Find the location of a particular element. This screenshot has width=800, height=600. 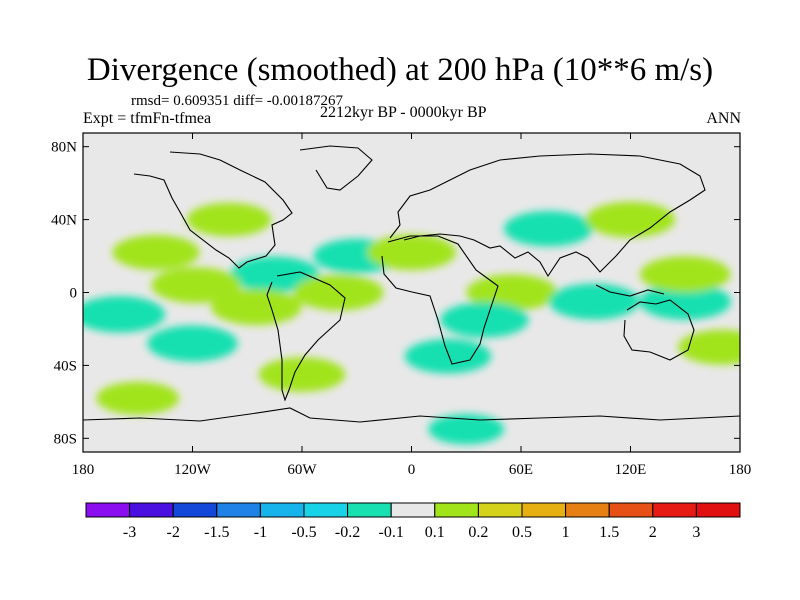

colorbar-label: -2 is located at coordinates (173, 532).